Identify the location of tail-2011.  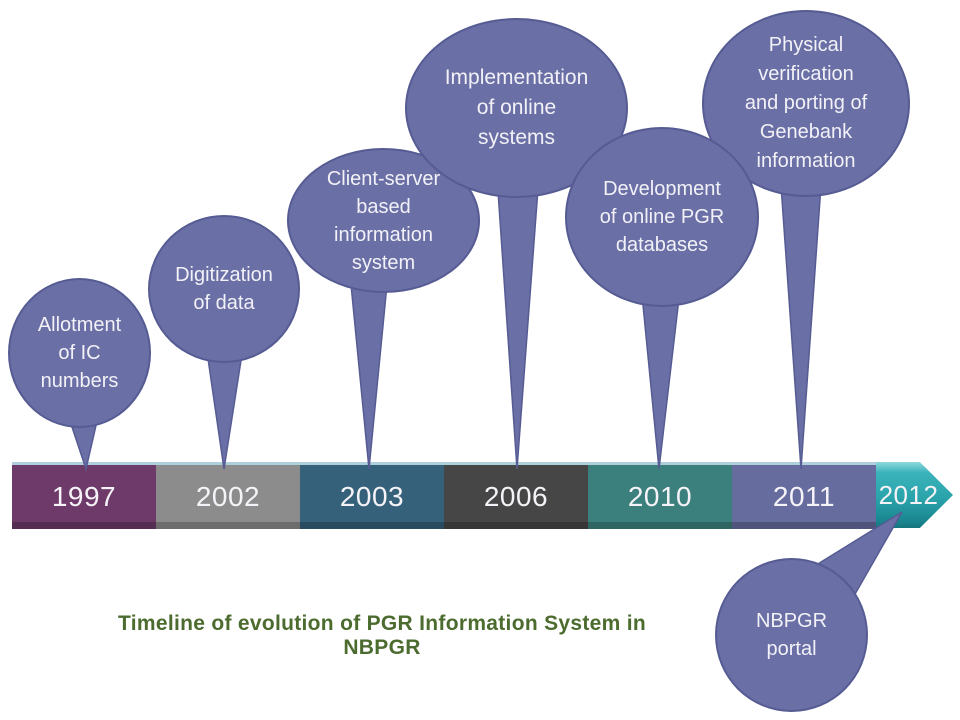
(801, 313).